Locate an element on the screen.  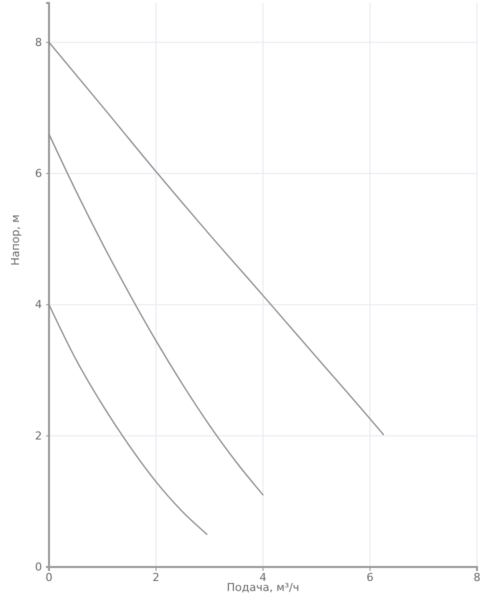
x-tick-label: 8 is located at coordinates (477, 577).